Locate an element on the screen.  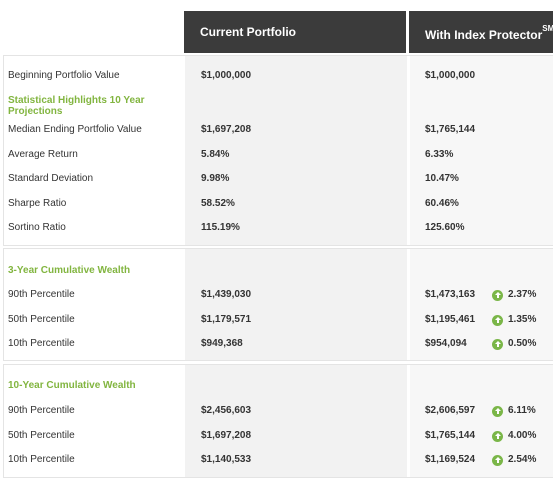
row-label: Average Return is located at coordinates (43, 154).